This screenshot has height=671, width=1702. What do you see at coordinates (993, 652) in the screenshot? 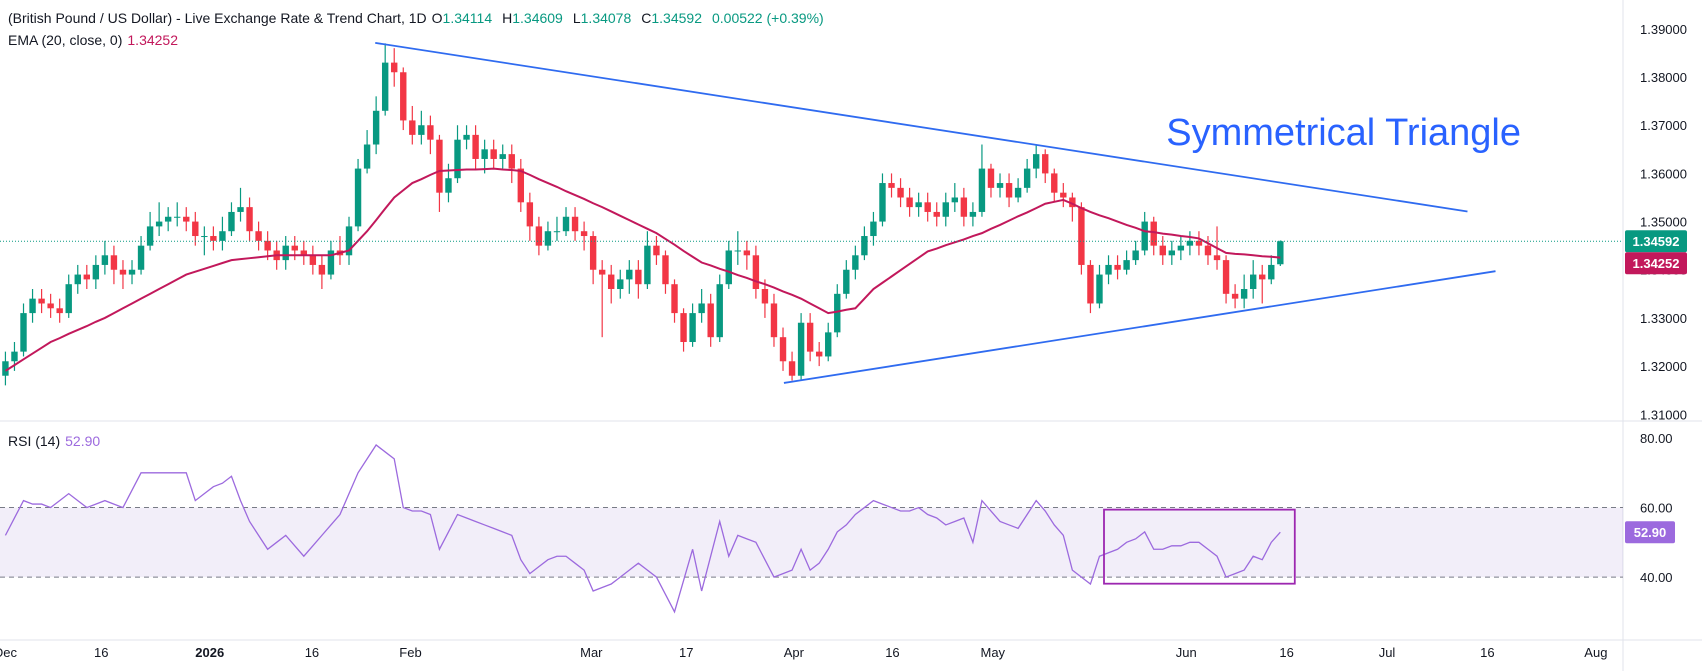
I see `x-tick-label: May` at bounding box center [993, 652].